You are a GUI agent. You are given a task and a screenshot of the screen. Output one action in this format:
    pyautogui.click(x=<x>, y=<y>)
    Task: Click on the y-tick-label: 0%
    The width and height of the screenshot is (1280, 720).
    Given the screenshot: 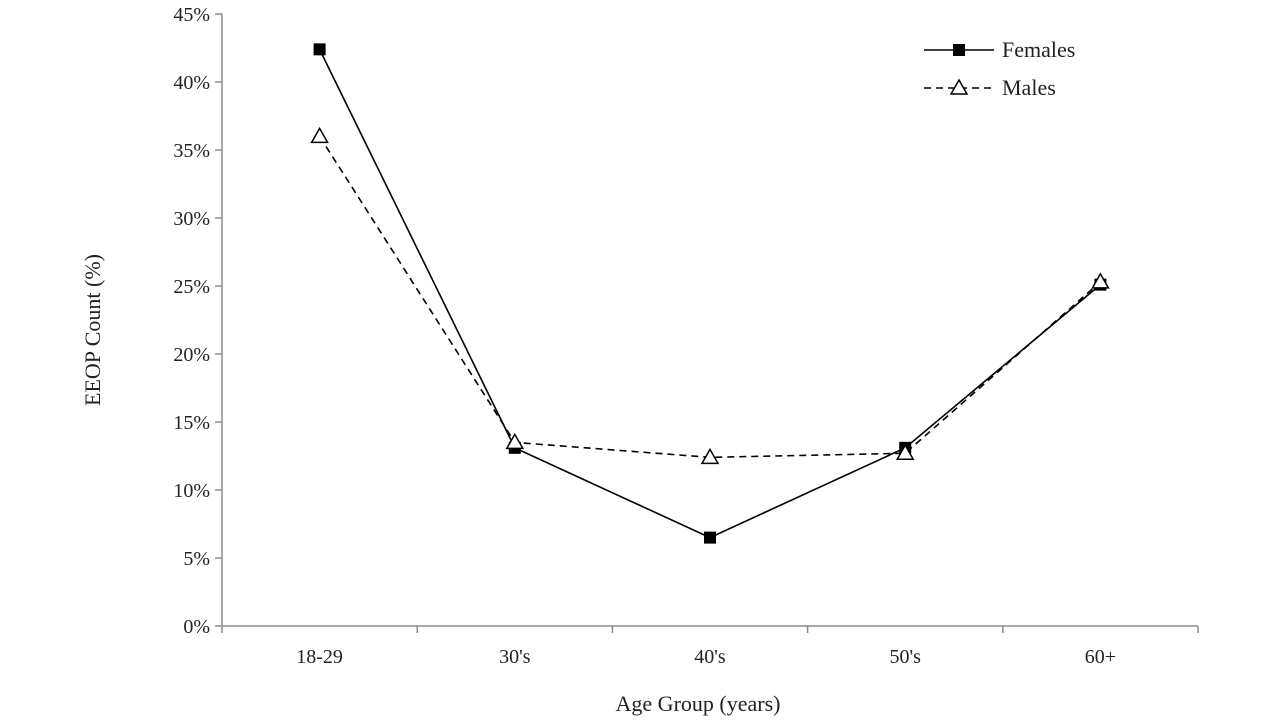 What is the action you would take?
    pyautogui.click(x=196, y=627)
    